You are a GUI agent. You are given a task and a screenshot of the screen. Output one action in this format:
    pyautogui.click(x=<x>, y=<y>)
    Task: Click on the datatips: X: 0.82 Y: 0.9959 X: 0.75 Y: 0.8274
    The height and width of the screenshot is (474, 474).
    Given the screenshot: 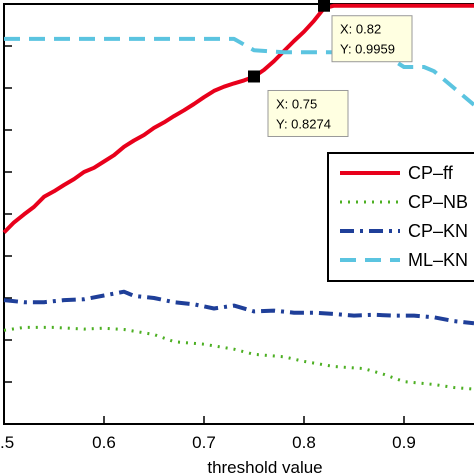 What is the action you would take?
    pyautogui.click(x=330, y=68)
    